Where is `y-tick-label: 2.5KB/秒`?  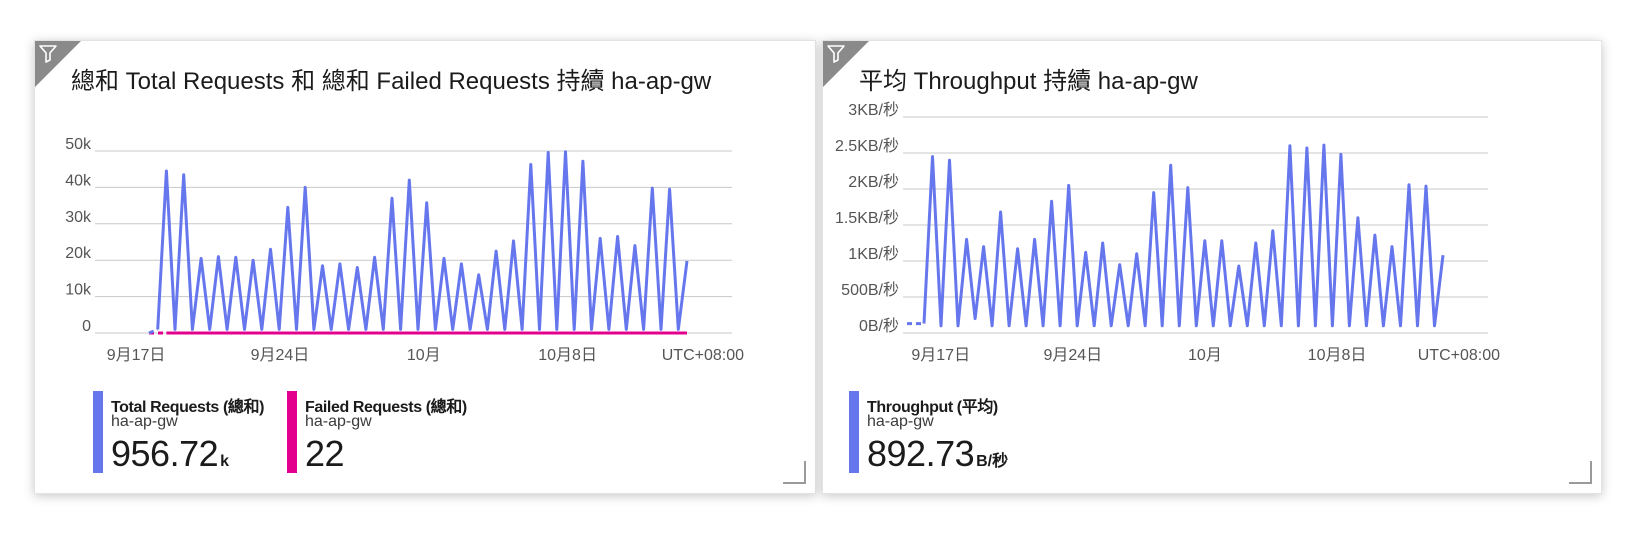 y-tick-label: 2.5KB/秒 is located at coordinates (867, 146).